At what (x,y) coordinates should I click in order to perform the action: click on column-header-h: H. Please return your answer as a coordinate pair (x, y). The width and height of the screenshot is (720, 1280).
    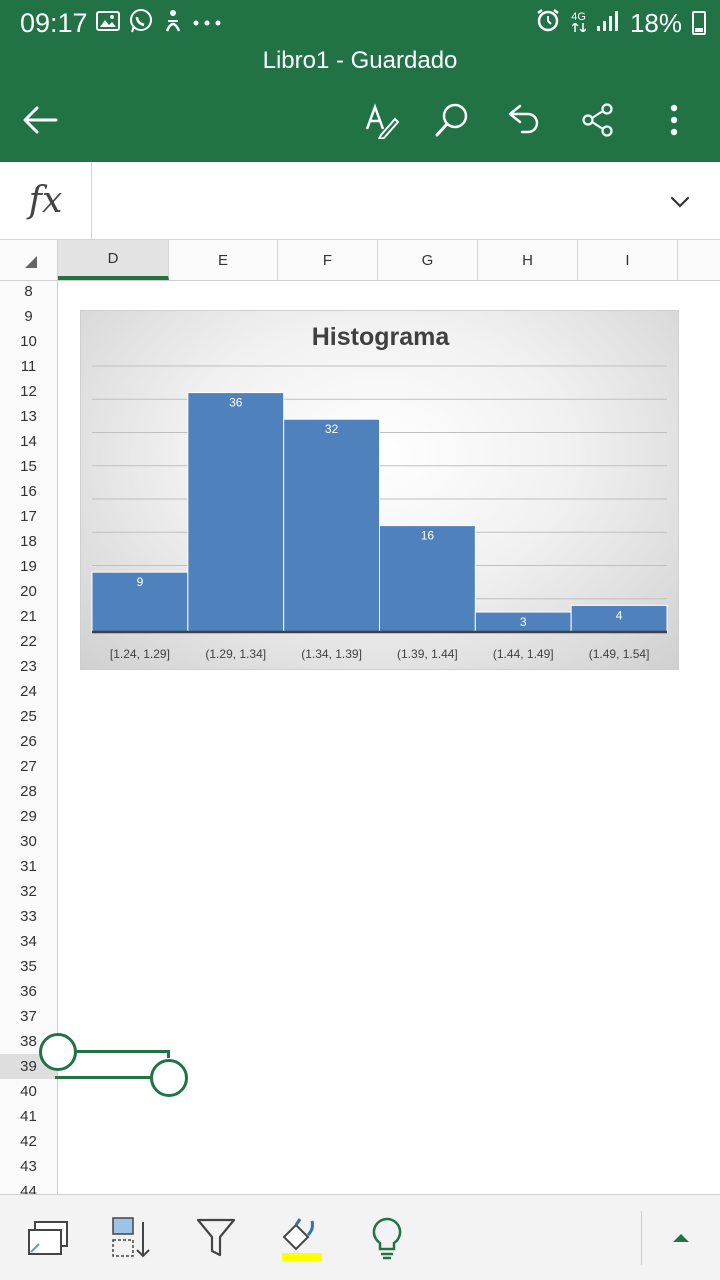
    Looking at the image, I should click on (528, 260).